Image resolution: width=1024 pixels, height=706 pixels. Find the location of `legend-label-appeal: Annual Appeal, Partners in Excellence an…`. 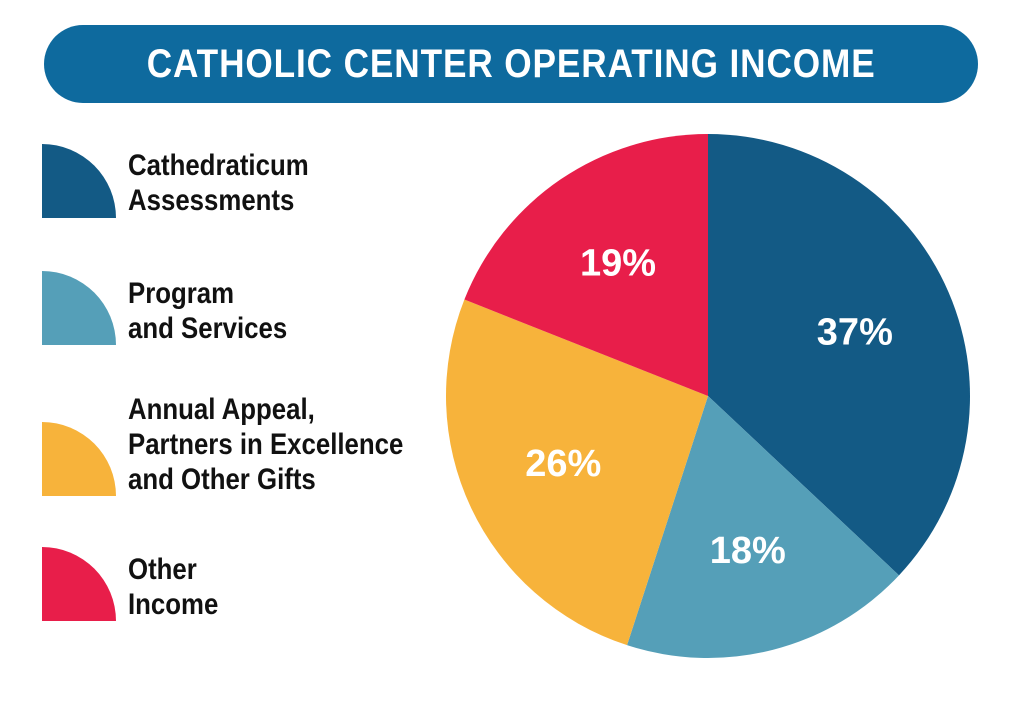

legend-label-appeal: Annual Appeal, Partners in Excellence an… is located at coordinates (266, 444).